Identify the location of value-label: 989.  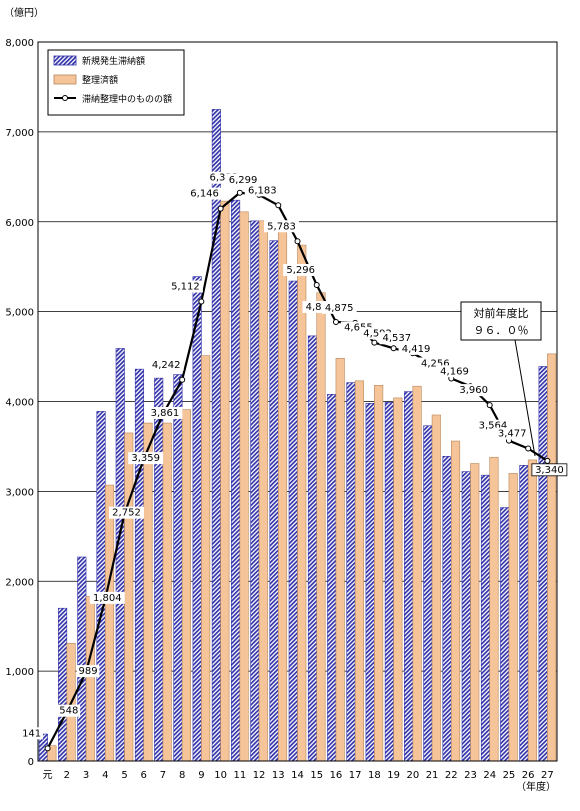
(88, 671).